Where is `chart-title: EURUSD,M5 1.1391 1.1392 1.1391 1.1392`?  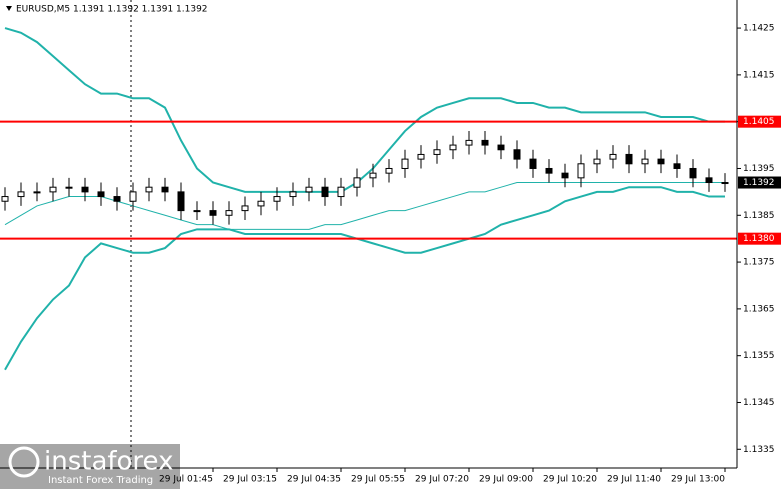 chart-title: EURUSD,M5 1.1391 1.1392 1.1391 1.1392 is located at coordinates (112, 10).